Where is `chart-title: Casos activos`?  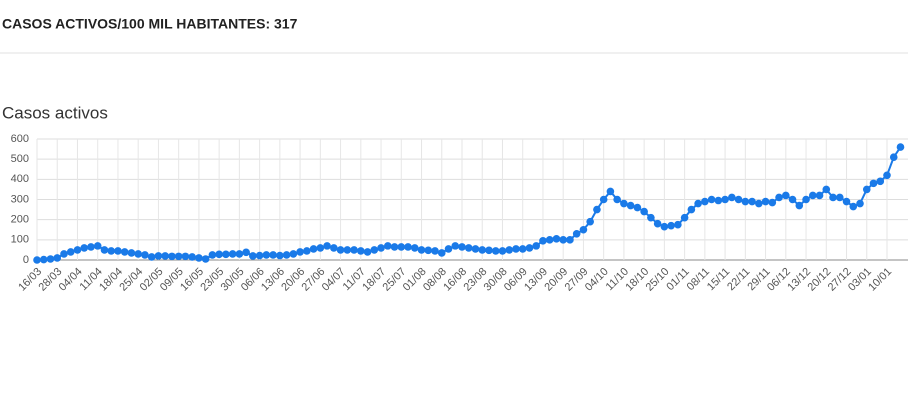
chart-title: Casos activos is located at coordinates (55, 112).